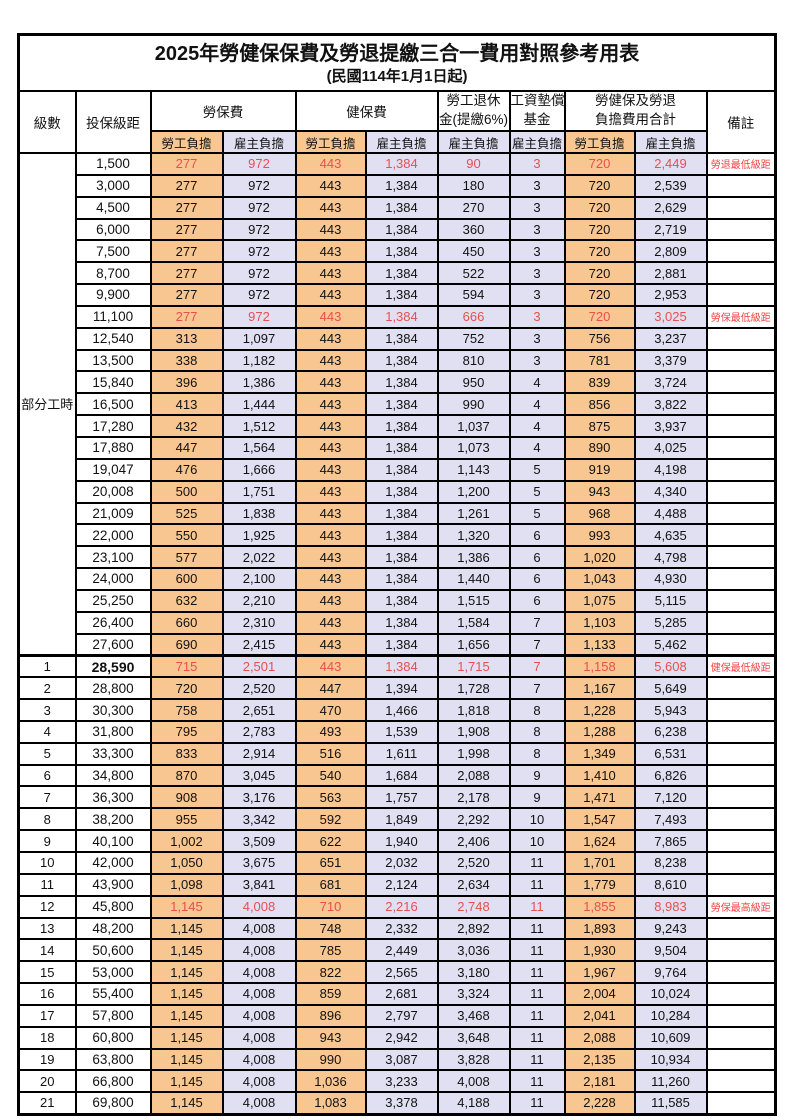  Describe the element at coordinates (473, 622) in the screenshot. I see `value-cell: 1,584` at that location.